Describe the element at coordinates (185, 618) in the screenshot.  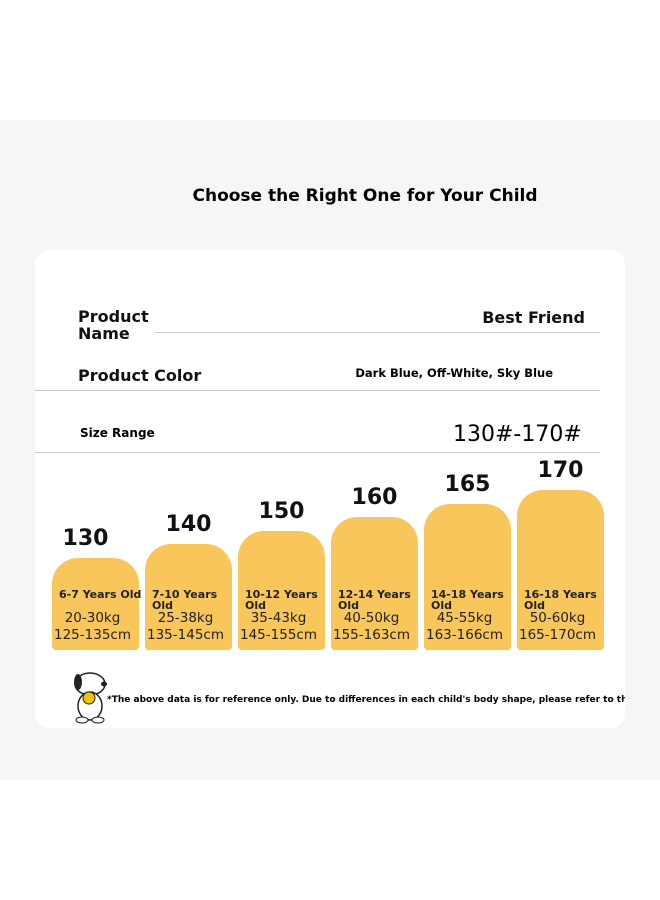
I see `weight-label: 25-38kg` at that location.